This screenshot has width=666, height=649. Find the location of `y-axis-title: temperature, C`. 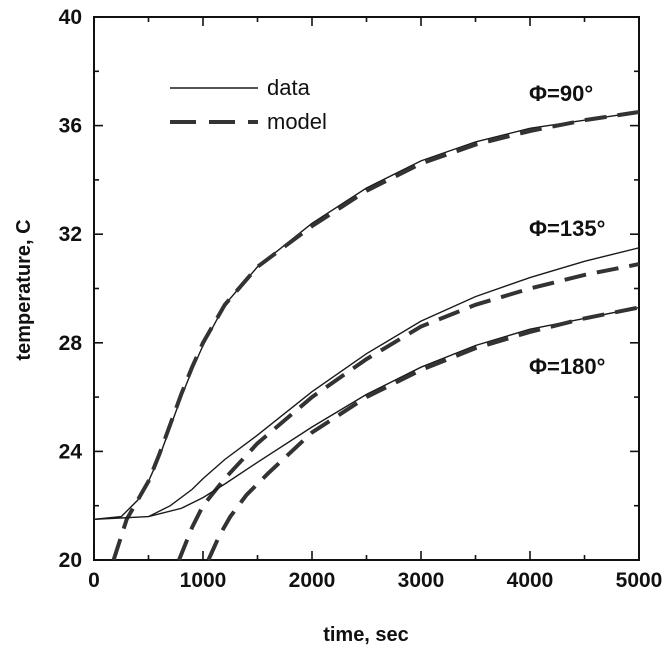

y-axis-title: temperature, C is located at coordinates (24, 289).